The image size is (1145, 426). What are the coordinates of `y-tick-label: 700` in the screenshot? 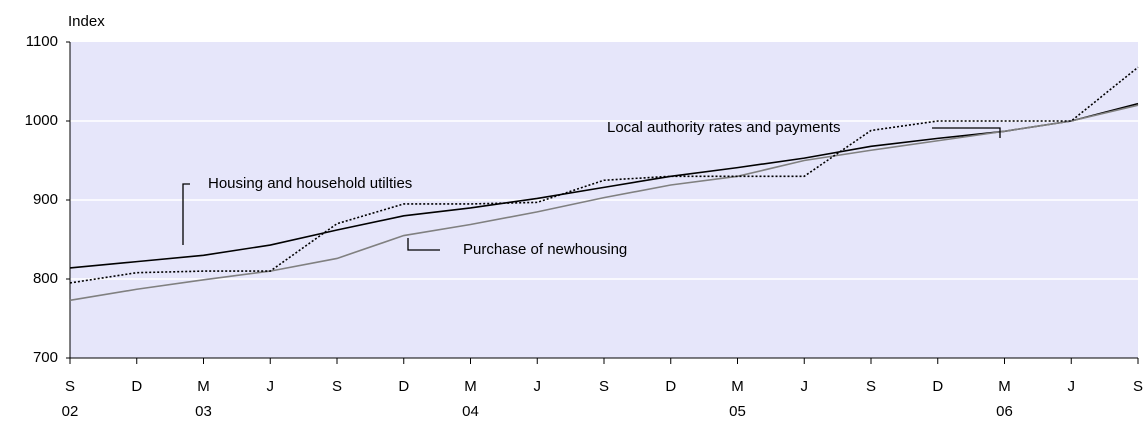 It's located at (45, 357).